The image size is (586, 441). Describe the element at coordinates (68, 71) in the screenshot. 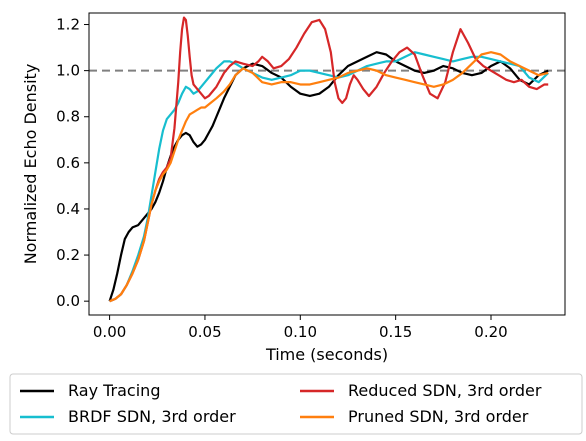

I see `y-tick-label: 1.0` at that location.